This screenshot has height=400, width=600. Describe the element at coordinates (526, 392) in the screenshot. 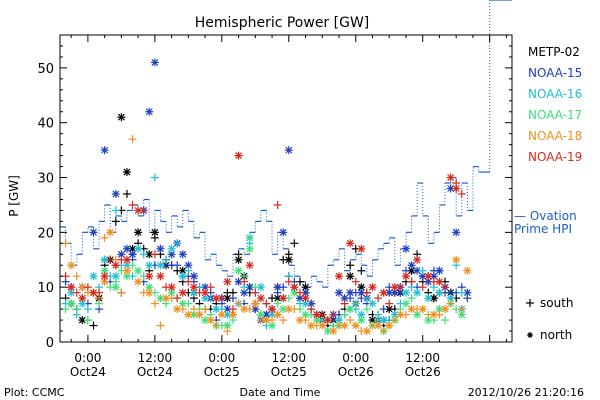

I see `plot-timestamp: 2012/10/26 21:20:16` at that location.